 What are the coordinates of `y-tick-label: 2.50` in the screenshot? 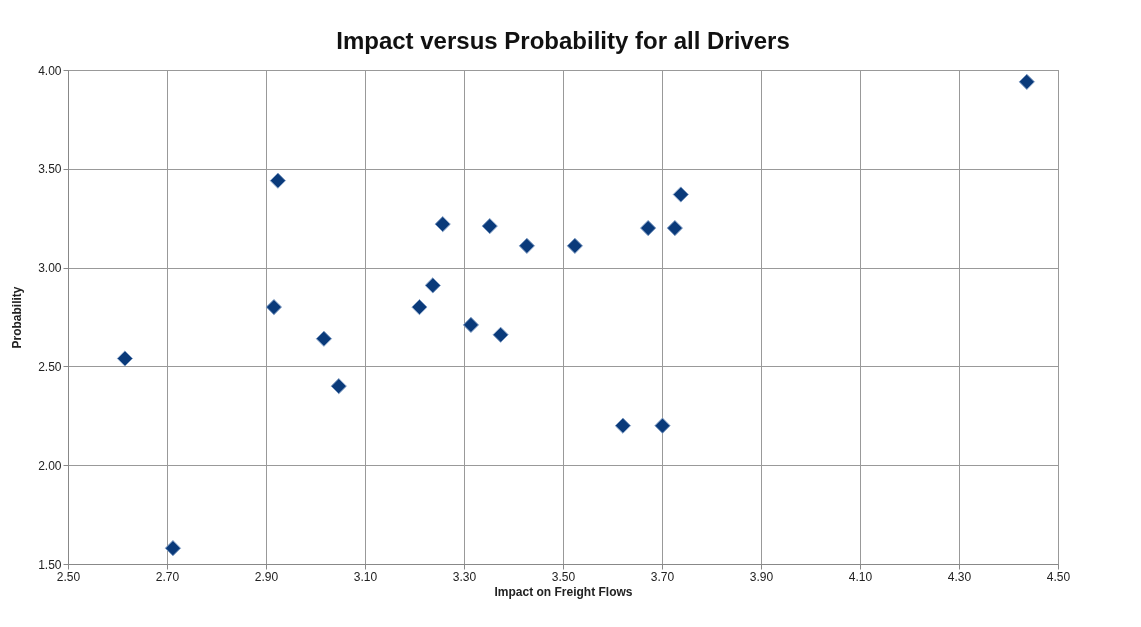 It's located at (50, 366).